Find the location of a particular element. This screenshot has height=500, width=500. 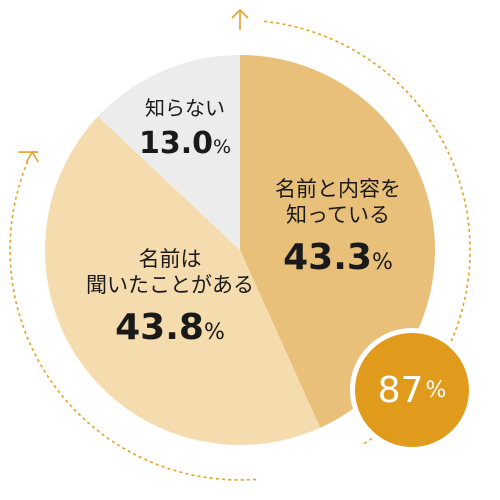

slice-label-heard-name: 名前は 聞いたことがある 43.8% is located at coordinates (170, 298).